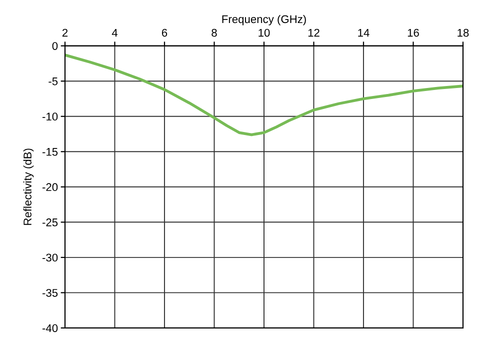 The width and height of the screenshot is (500, 350). I want to click on x-tick-label: 2, so click(65, 32).